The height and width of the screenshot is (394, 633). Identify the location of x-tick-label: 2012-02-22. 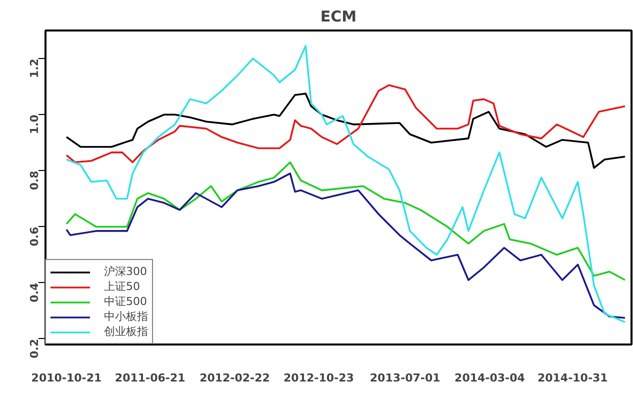
(235, 378).